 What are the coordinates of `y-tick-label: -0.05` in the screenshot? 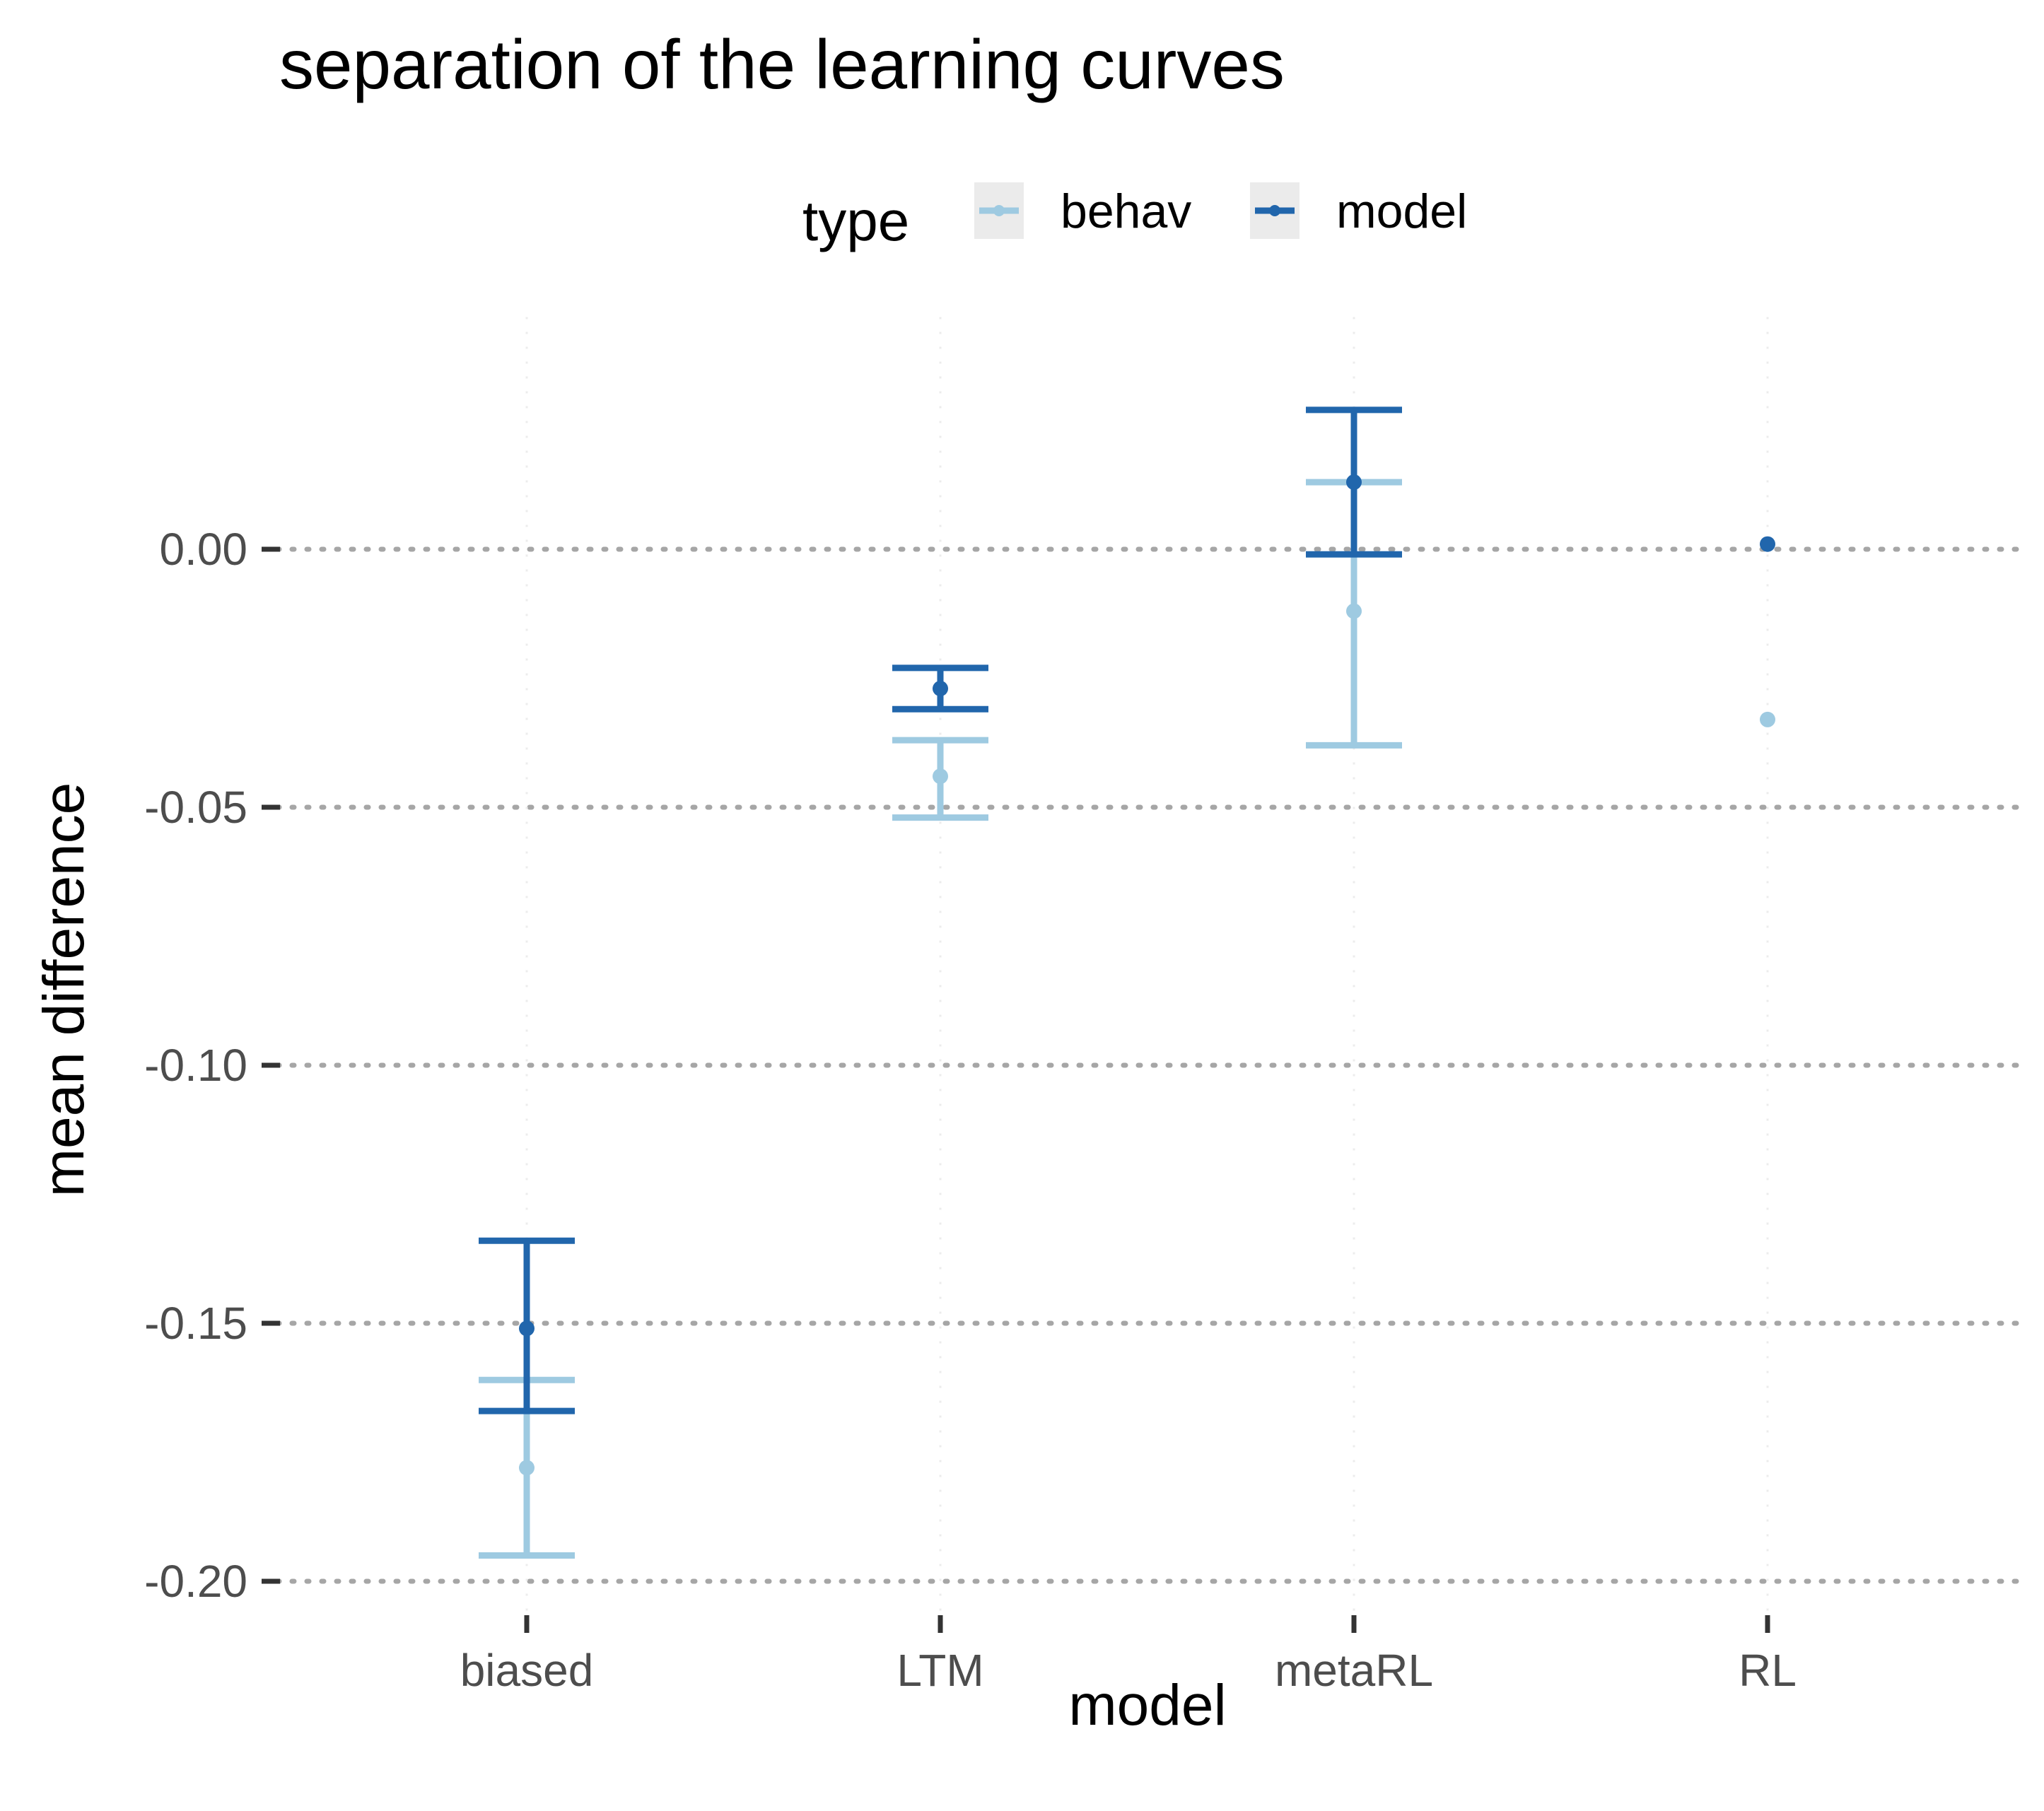 It's located at (195, 808).